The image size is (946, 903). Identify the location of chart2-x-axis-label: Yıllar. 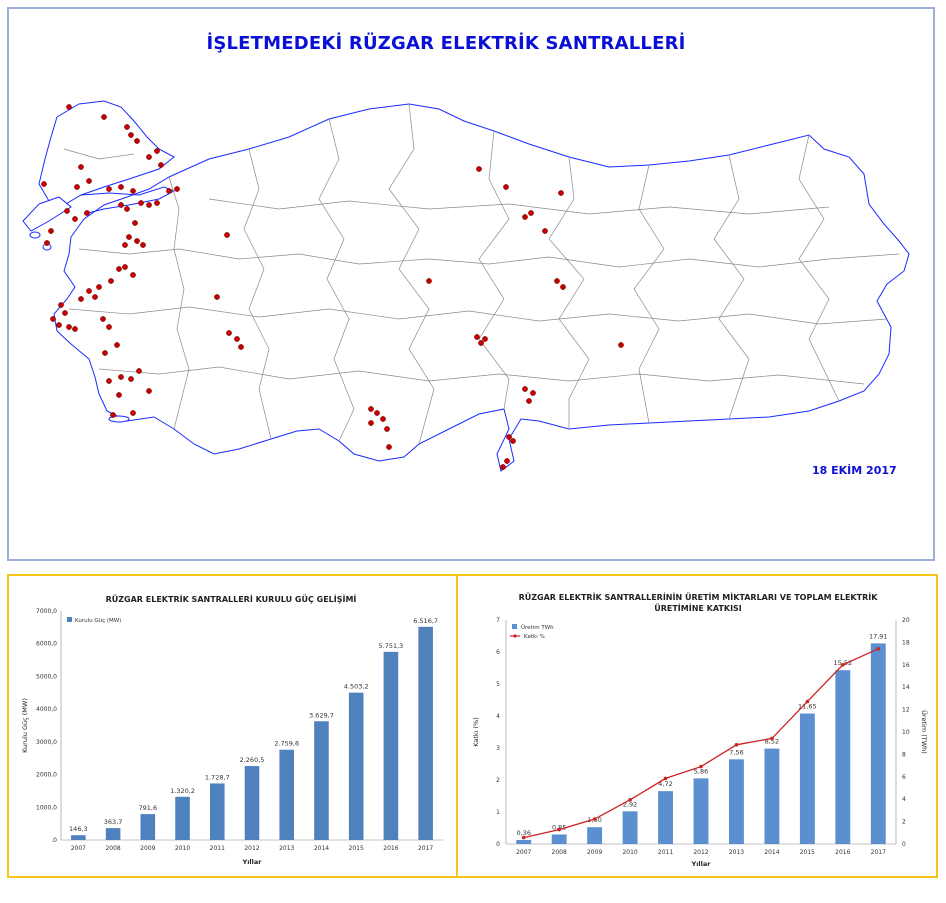
(701, 864).